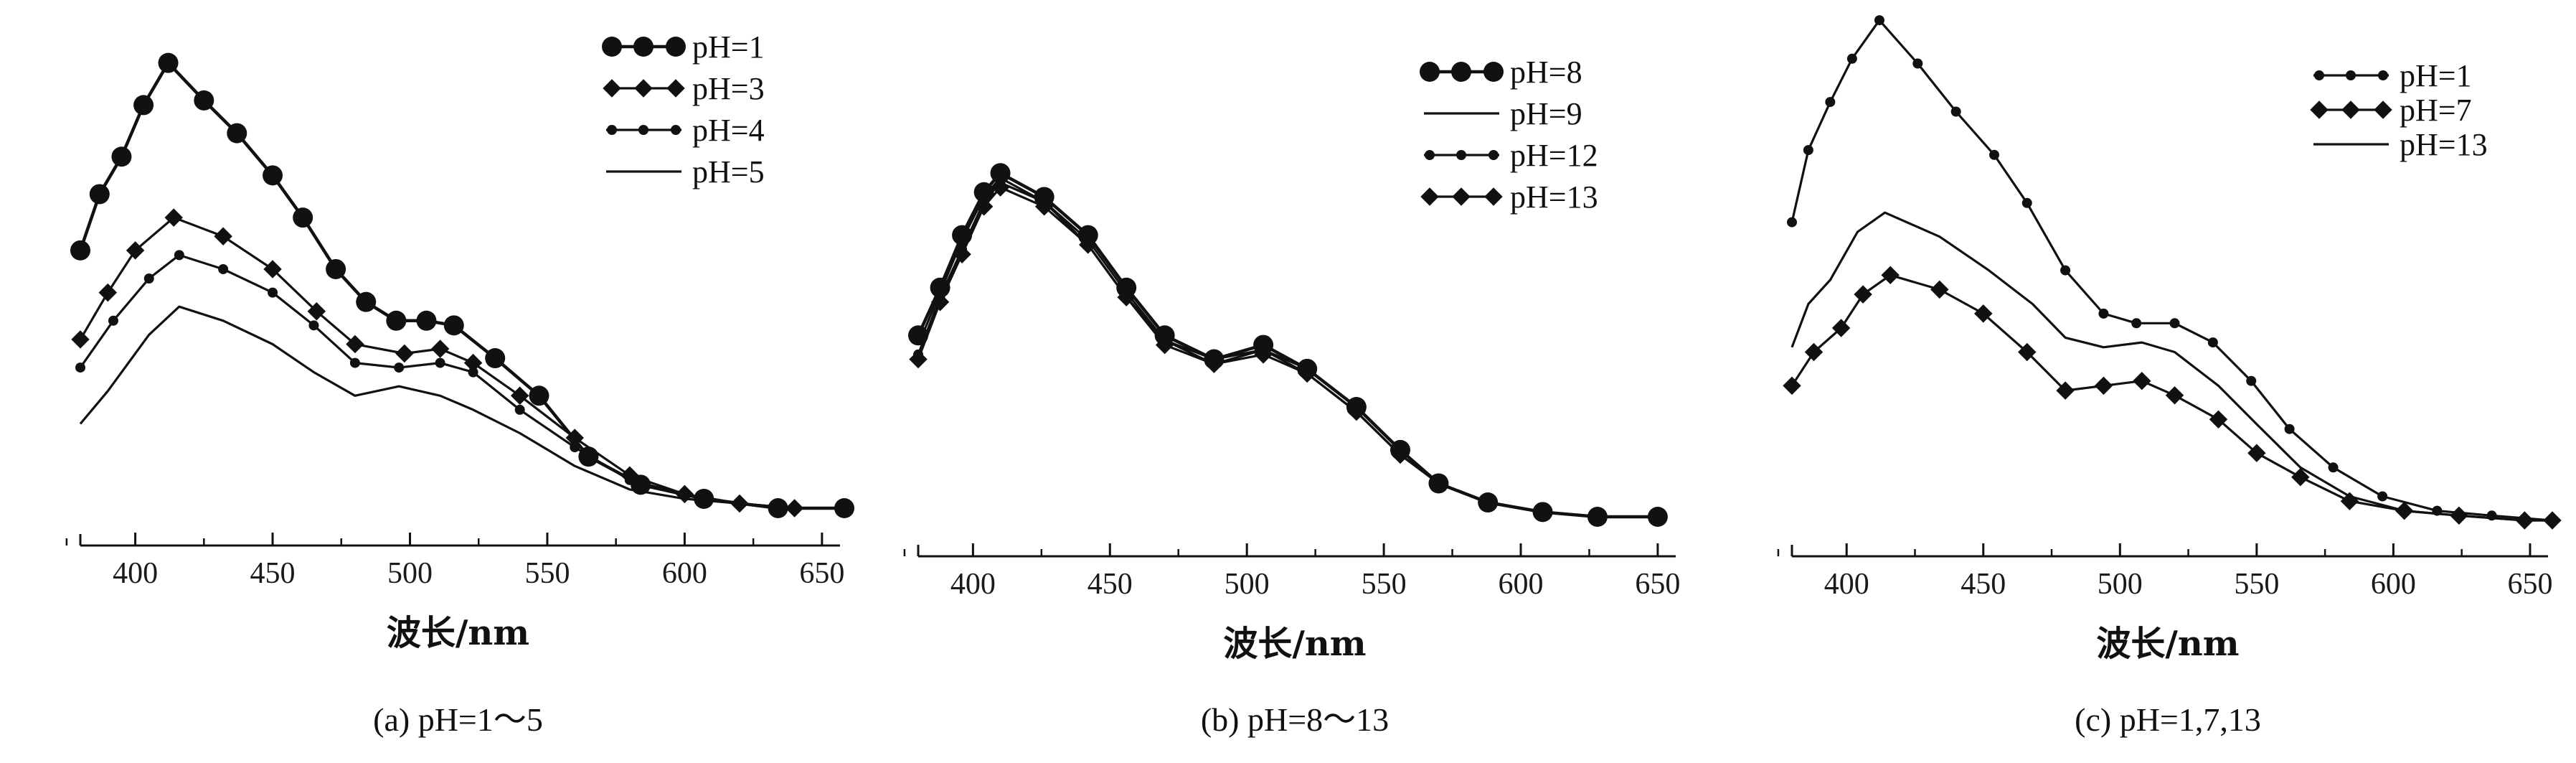  Describe the element at coordinates (2393, 585) in the screenshot. I see `x-tick-label: 600` at that location.